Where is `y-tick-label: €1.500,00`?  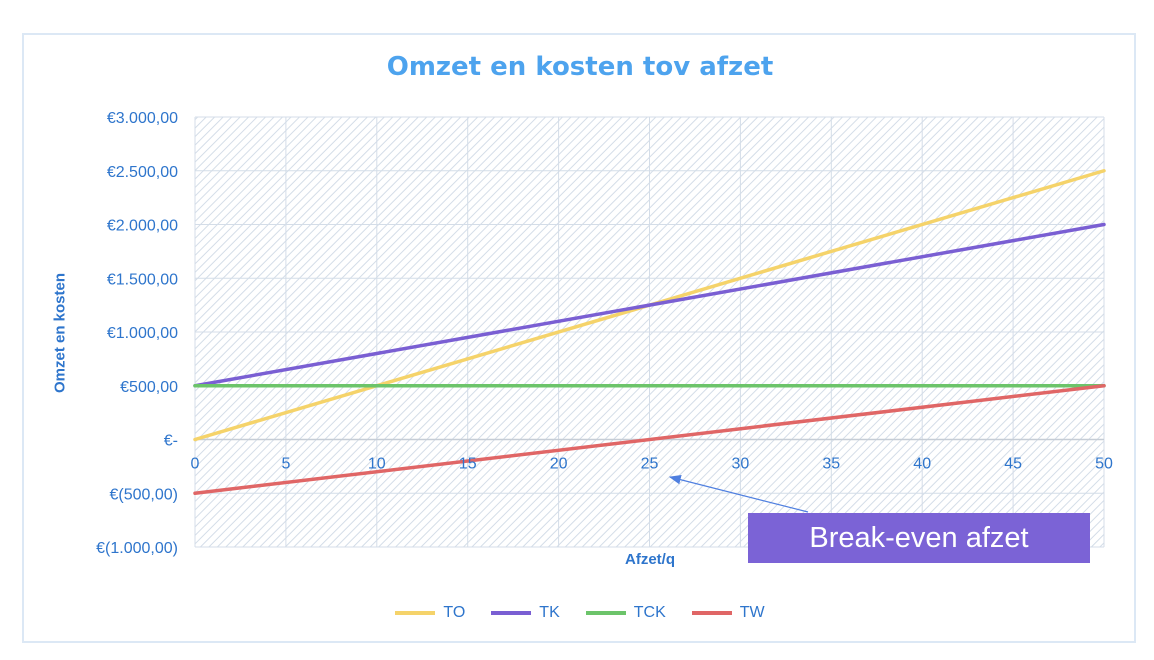
y-tick-label: €1.500,00 is located at coordinates (142, 279).